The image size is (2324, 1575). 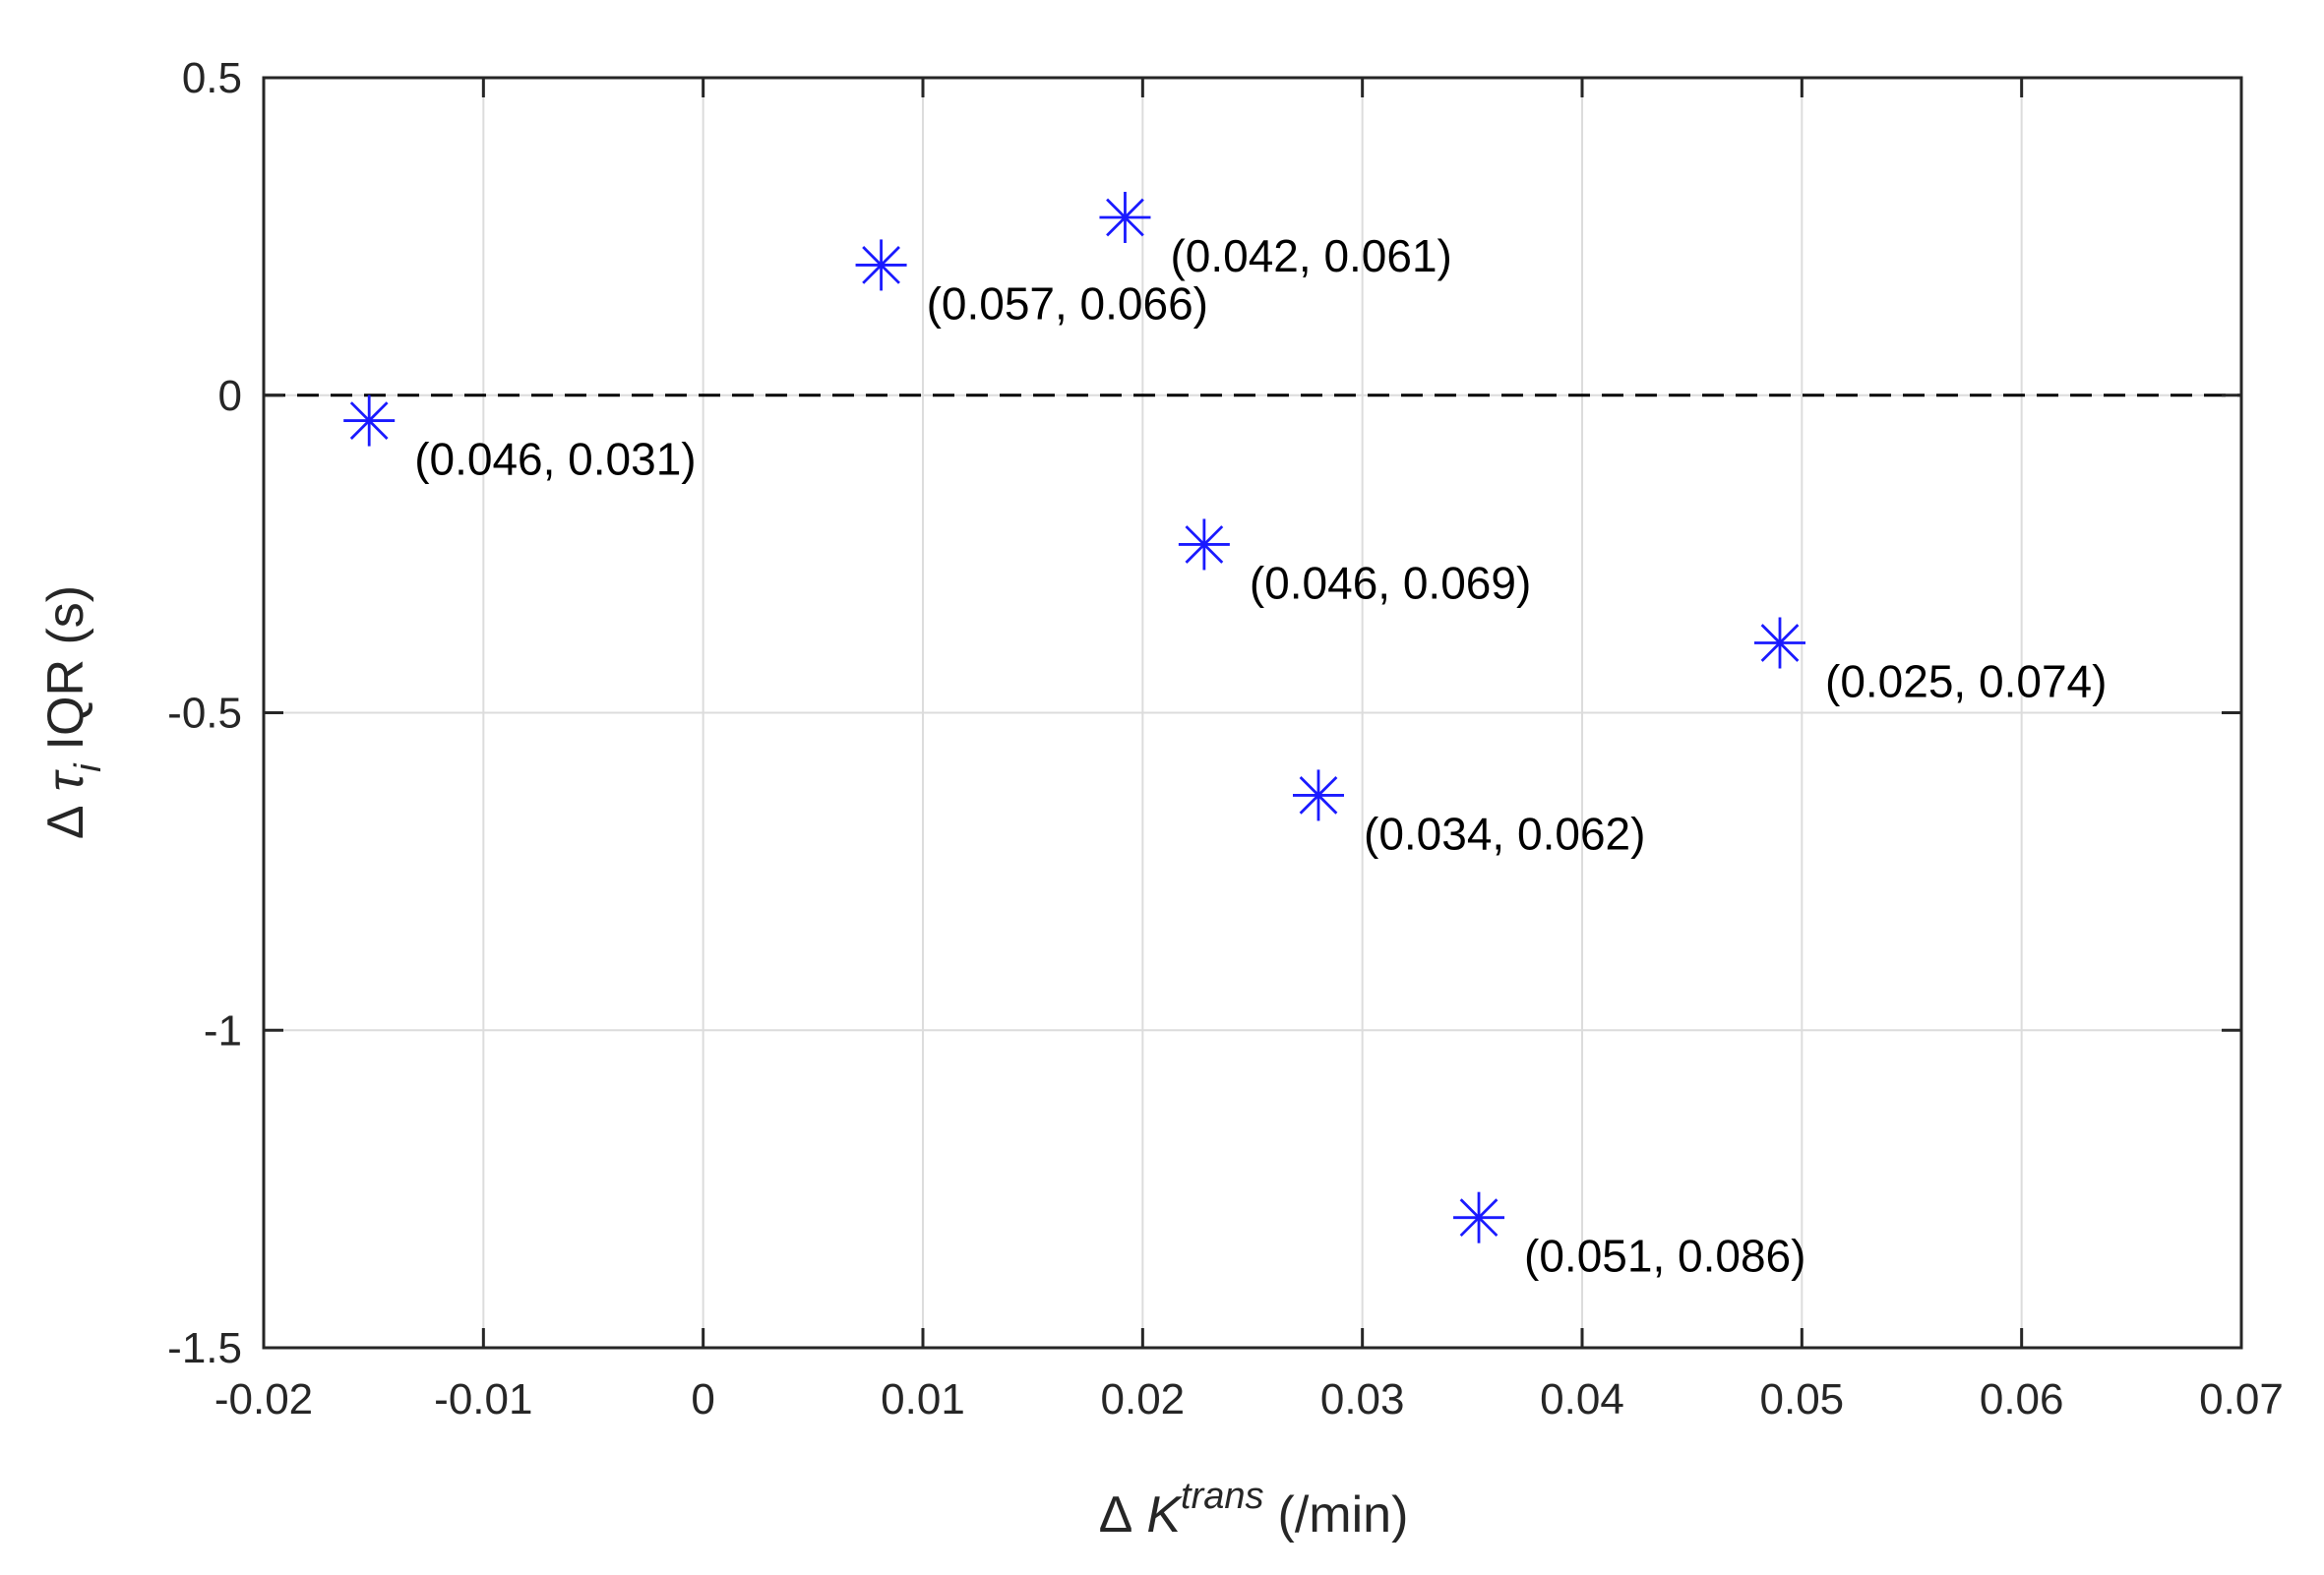 I want to click on x-tick-label: 0.06, so click(x=2022, y=1399).